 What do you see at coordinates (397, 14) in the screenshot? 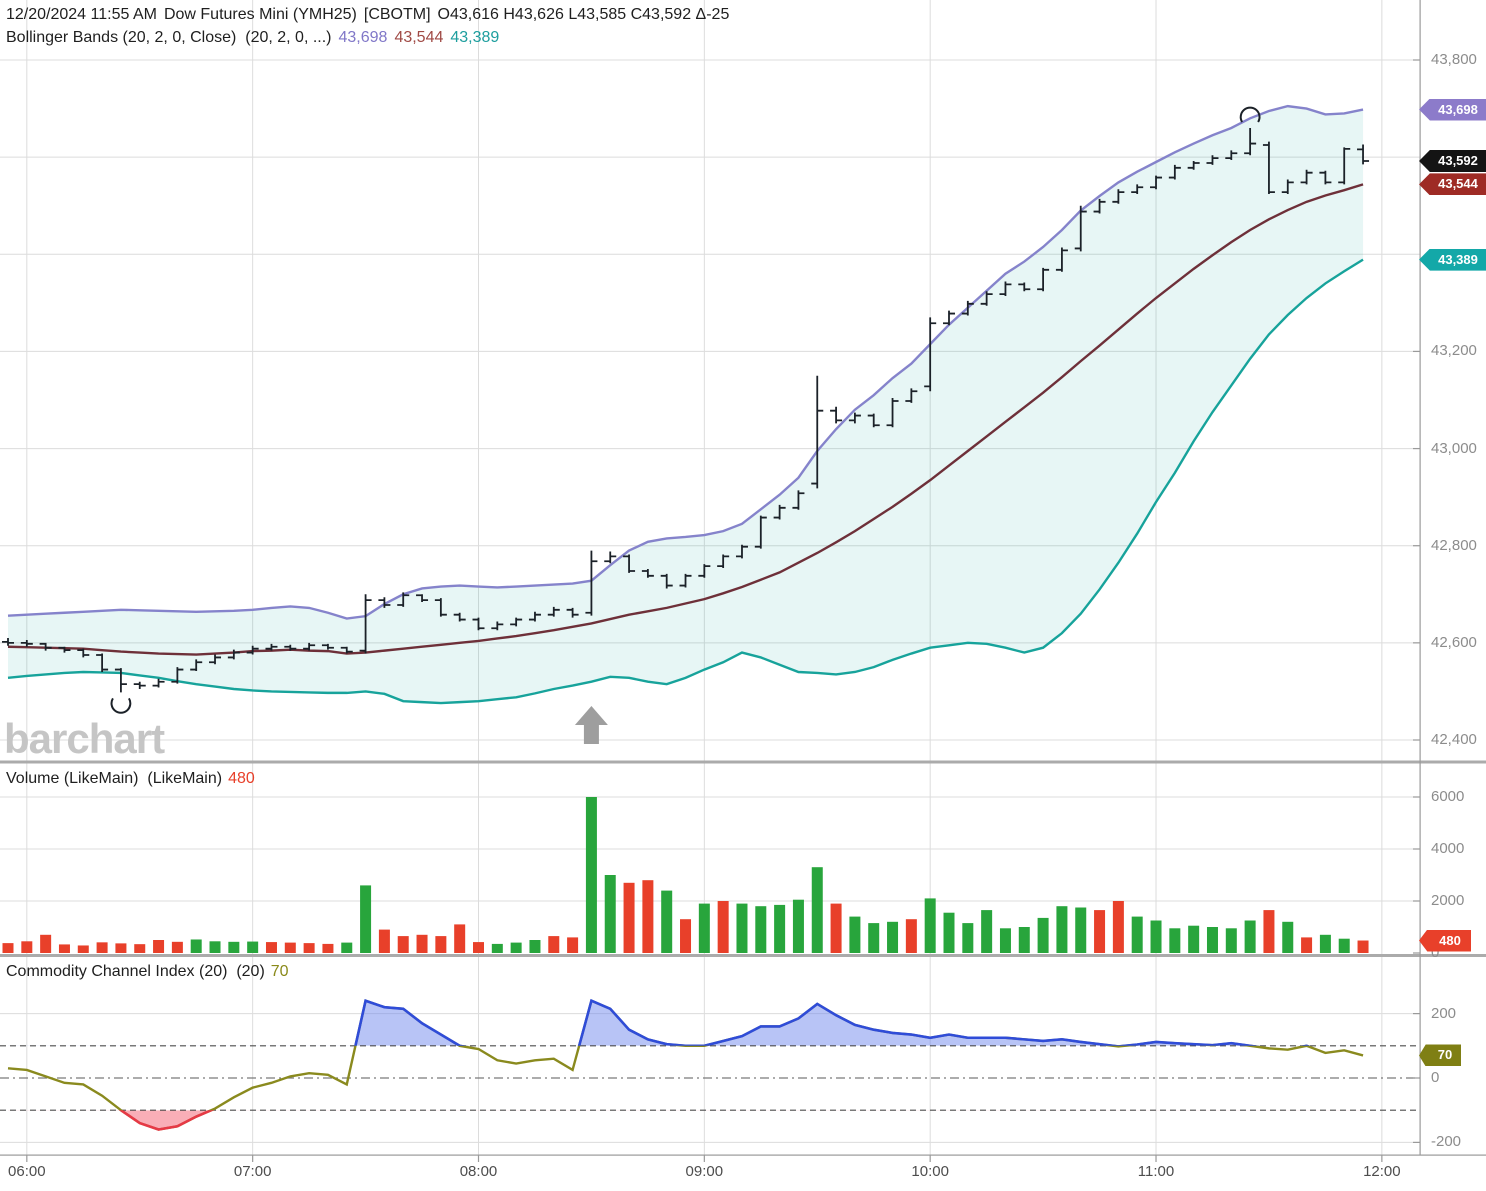
I see `header-exchange: [CBOTM]` at bounding box center [397, 14].